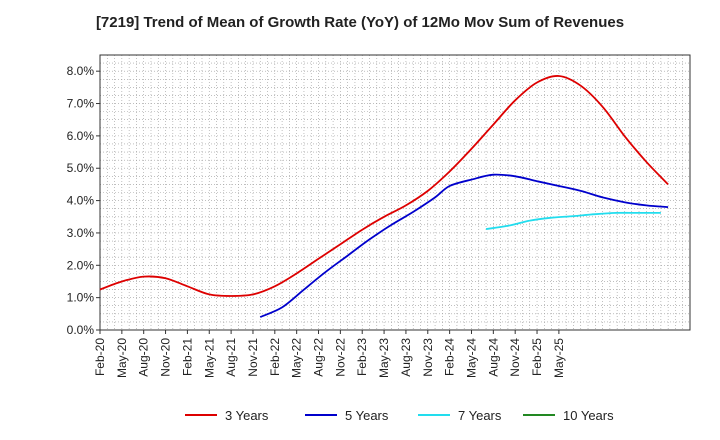 This screenshot has width=720, height=440. I want to click on x-tick-label: Aug-22, so click(319, 357).